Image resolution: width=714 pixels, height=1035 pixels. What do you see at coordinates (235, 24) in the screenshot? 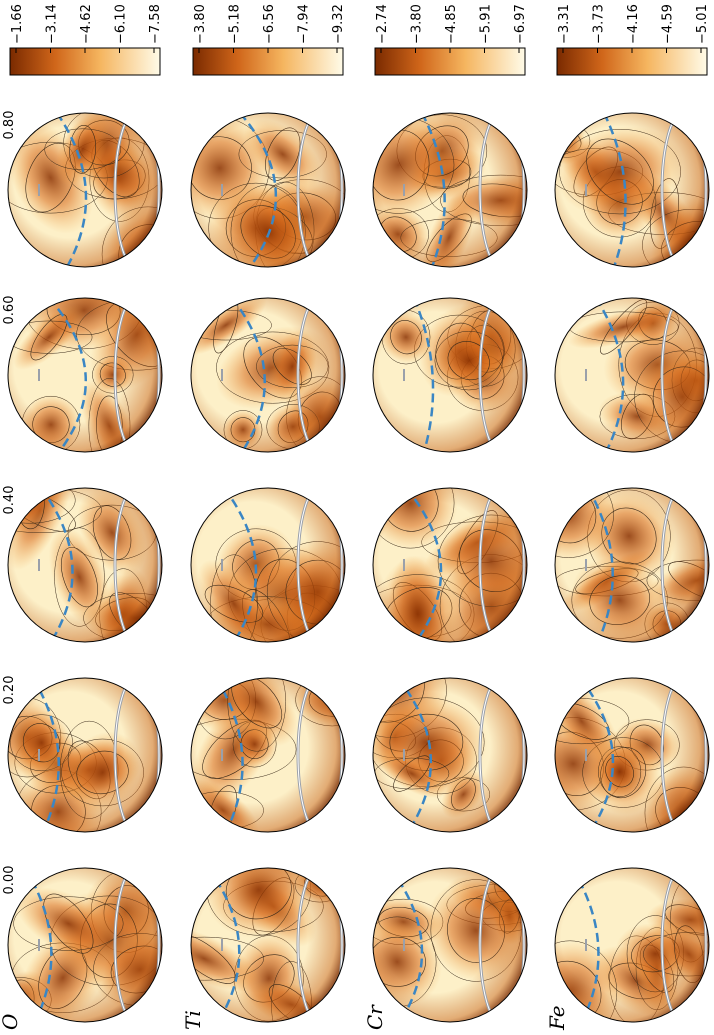
I see `colorbar-tick-label: −5.18` at bounding box center [235, 24].